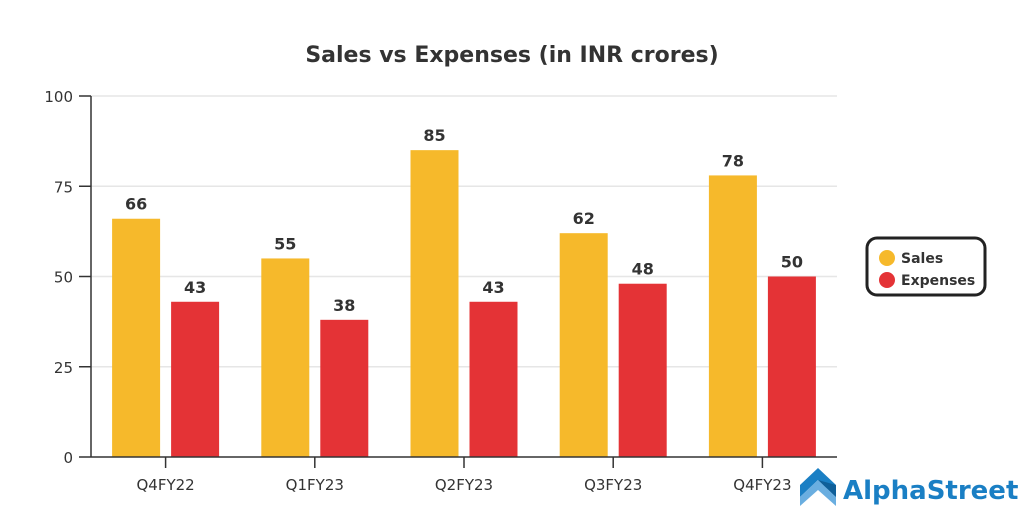 Image resolution: width=1024 pixels, height=527 pixels. I want to click on bar-sales-q3fy23, so click(583, 345).